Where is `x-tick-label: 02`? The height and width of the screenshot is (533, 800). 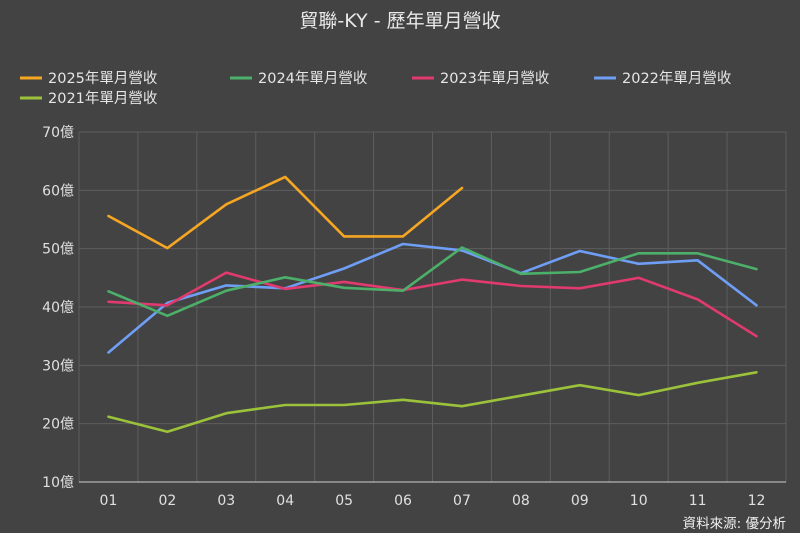
x-tick-label: 02 is located at coordinates (167, 501).